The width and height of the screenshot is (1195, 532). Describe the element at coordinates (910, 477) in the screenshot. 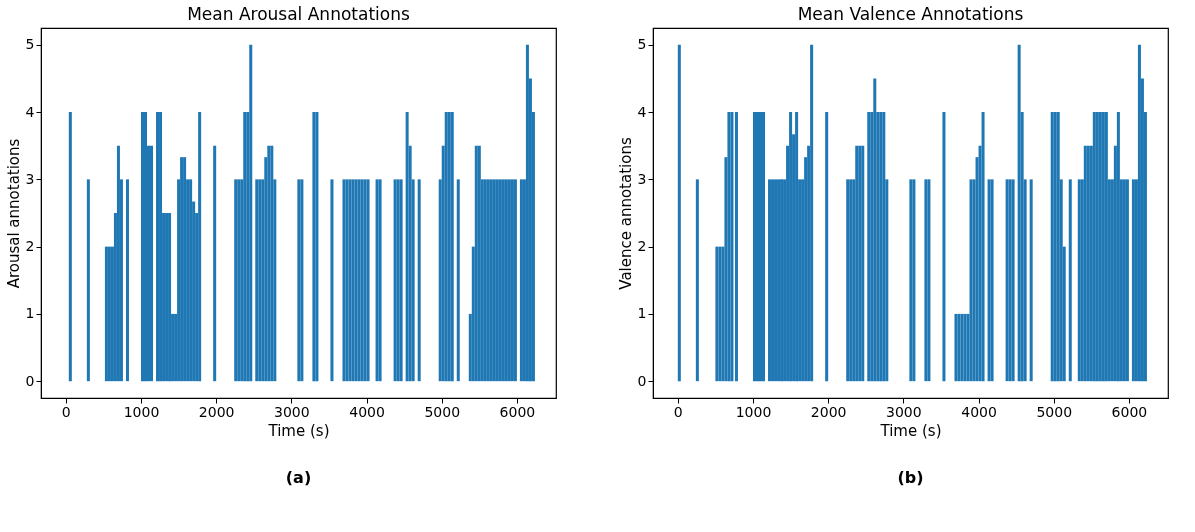

I see `text: (b)` at that location.